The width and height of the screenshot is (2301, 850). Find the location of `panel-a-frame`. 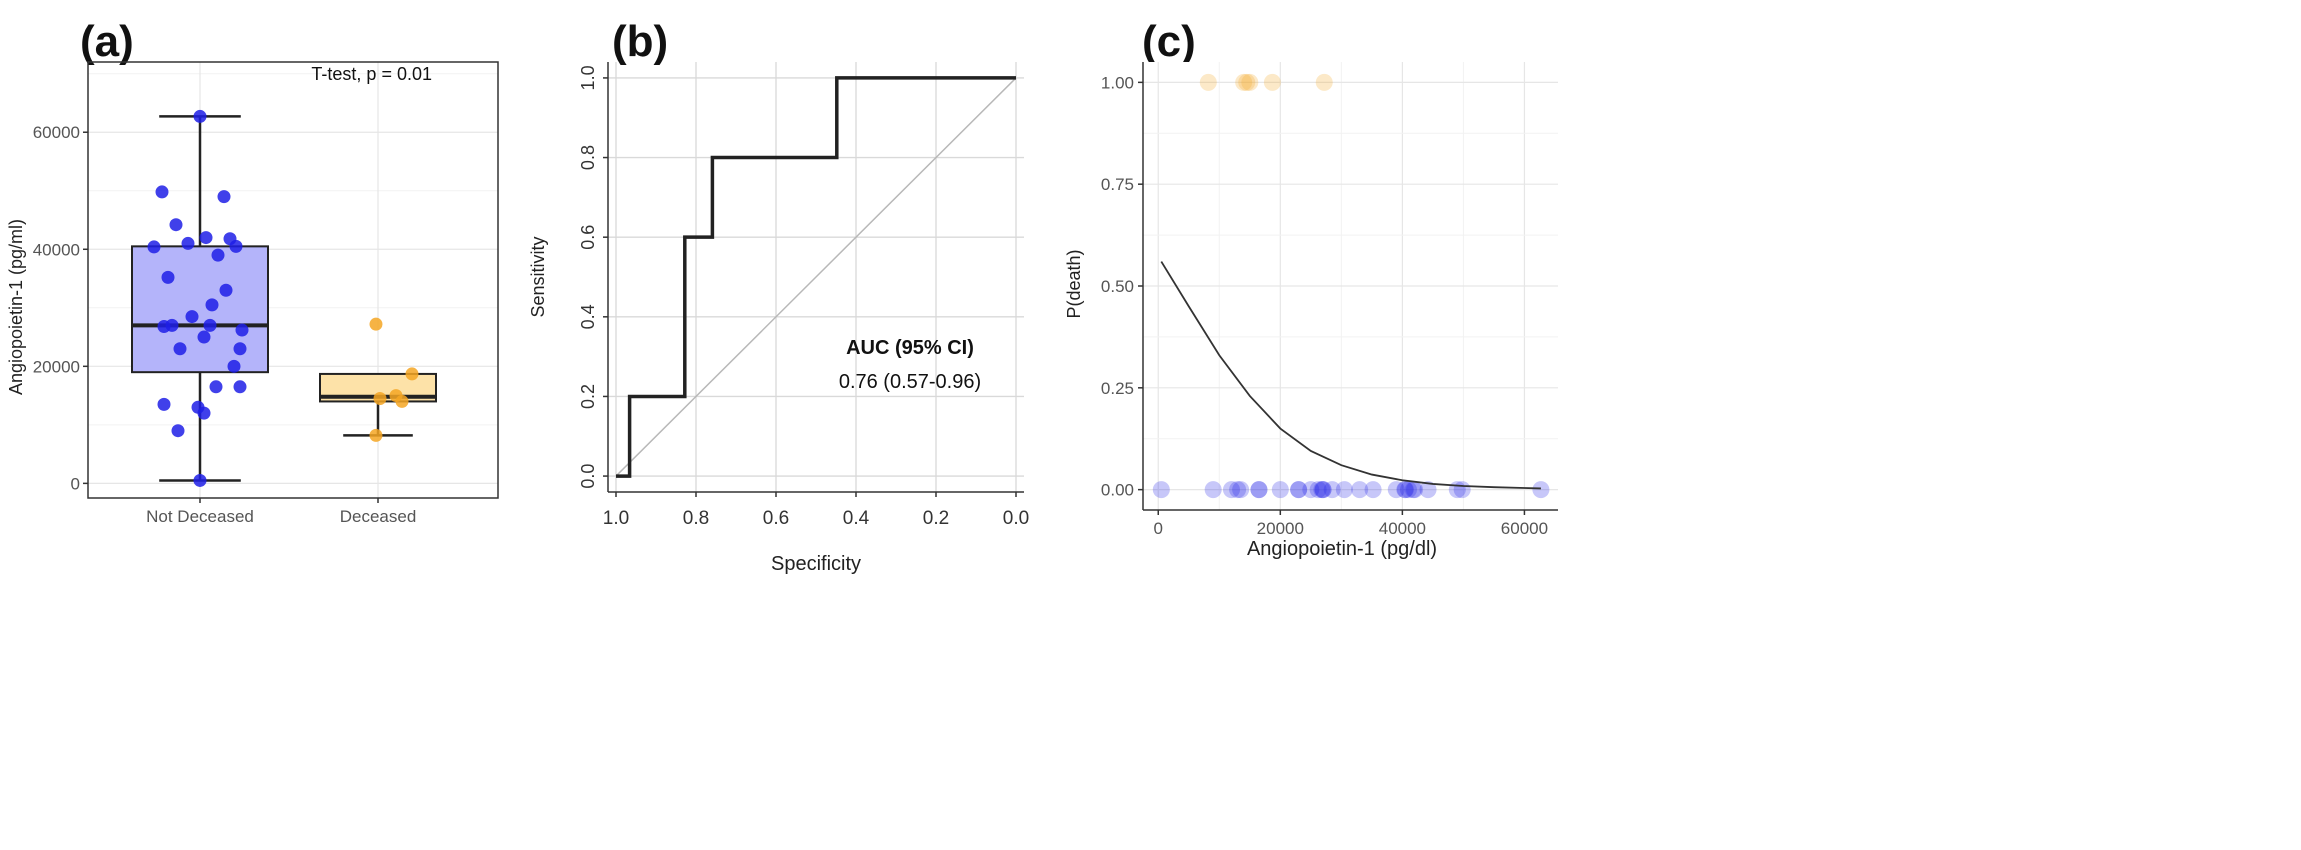

panel-a-frame is located at coordinates (293, 280).